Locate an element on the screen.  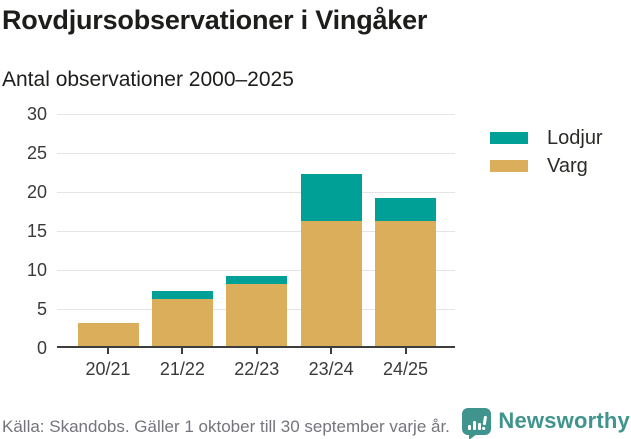
newsworthy-wordmark: Newsworthy is located at coordinates (564, 420).